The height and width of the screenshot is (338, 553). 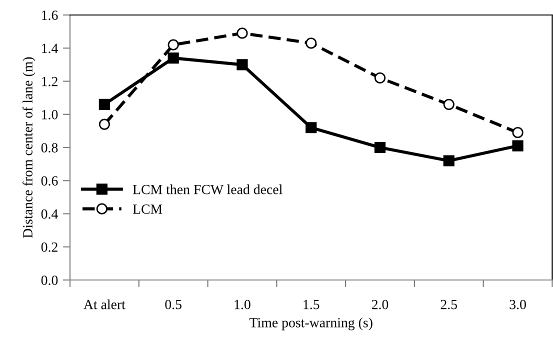 I want to click on y-tick-label: 0.0, so click(x=49, y=281).